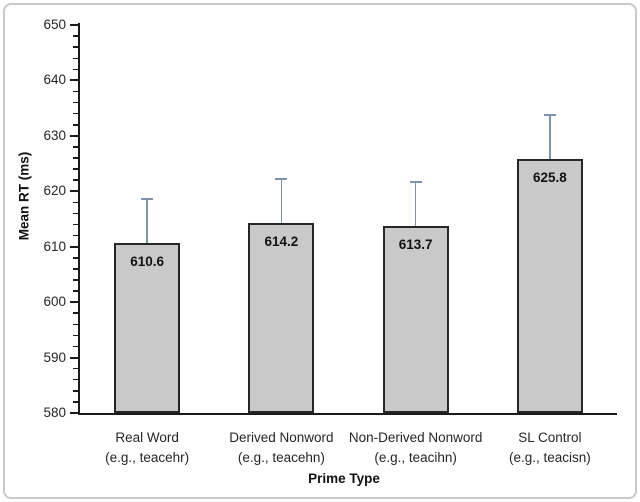 The height and width of the screenshot is (502, 640). I want to click on category-name: Non-Derived Nonword, so click(415, 437).